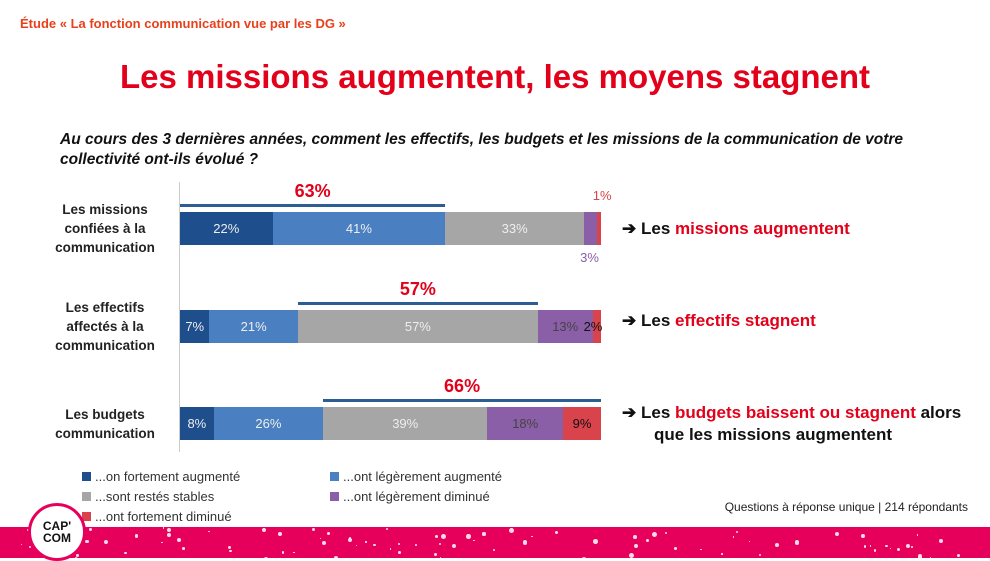  I want to click on bar-segment: 22%, so click(226, 228).